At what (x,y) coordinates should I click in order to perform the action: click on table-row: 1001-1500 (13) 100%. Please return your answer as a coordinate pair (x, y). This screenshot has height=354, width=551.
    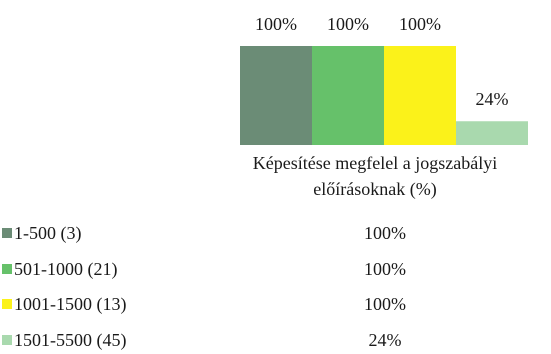
    Looking at the image, I should click on (275, 304).